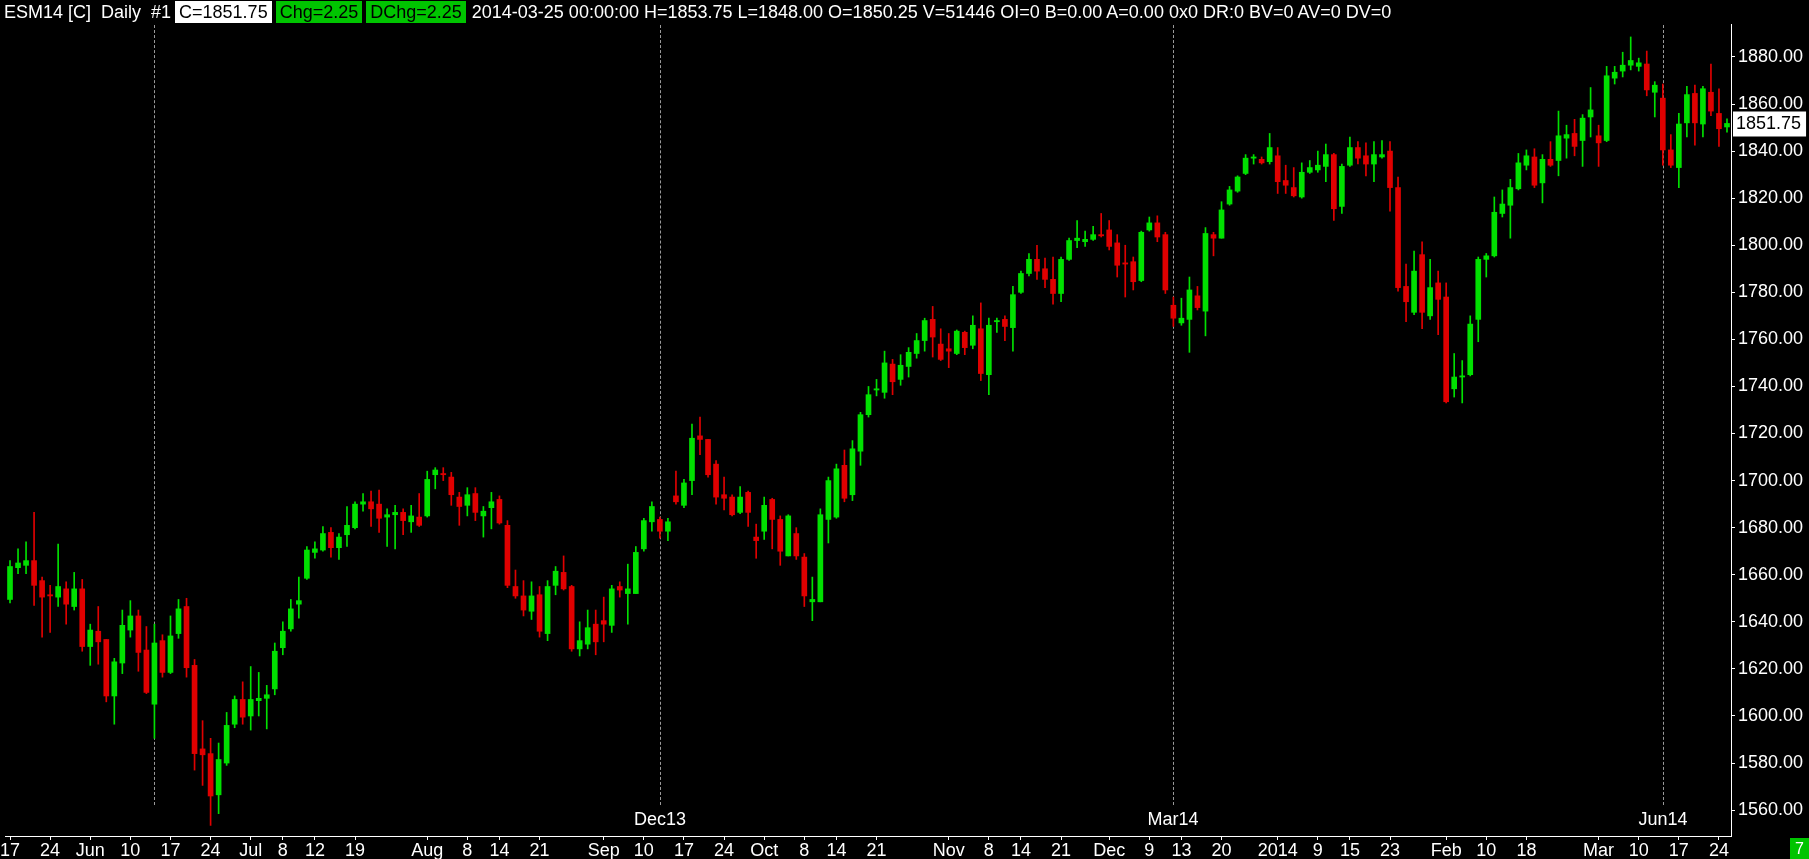  Describe the element at coordinates (1526, 849) in the screenshot. I see `x-tick-label: 18` at that location.